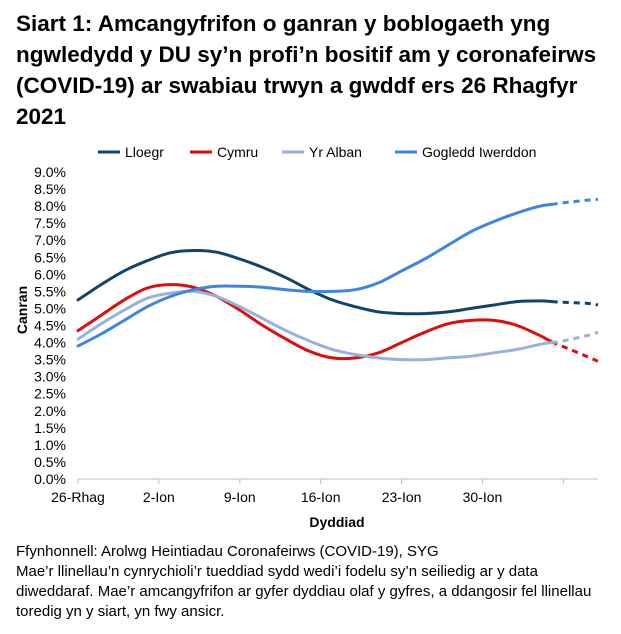  Describe the element at coordinates (50, 343) in the screenshot. I see `y-tick-label: 4.0%` at that location.